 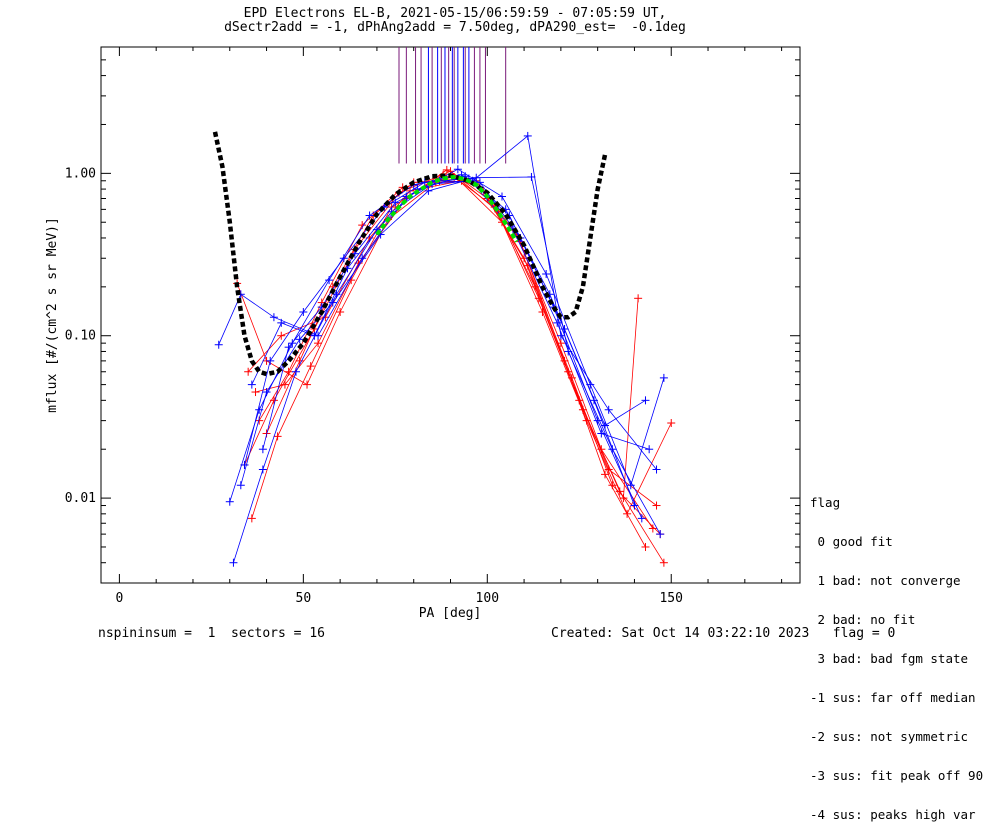 What do you see at coordinates (447, 208) in the screenshot?
I see `fit-curve-green` at bounding box center [447, 208].